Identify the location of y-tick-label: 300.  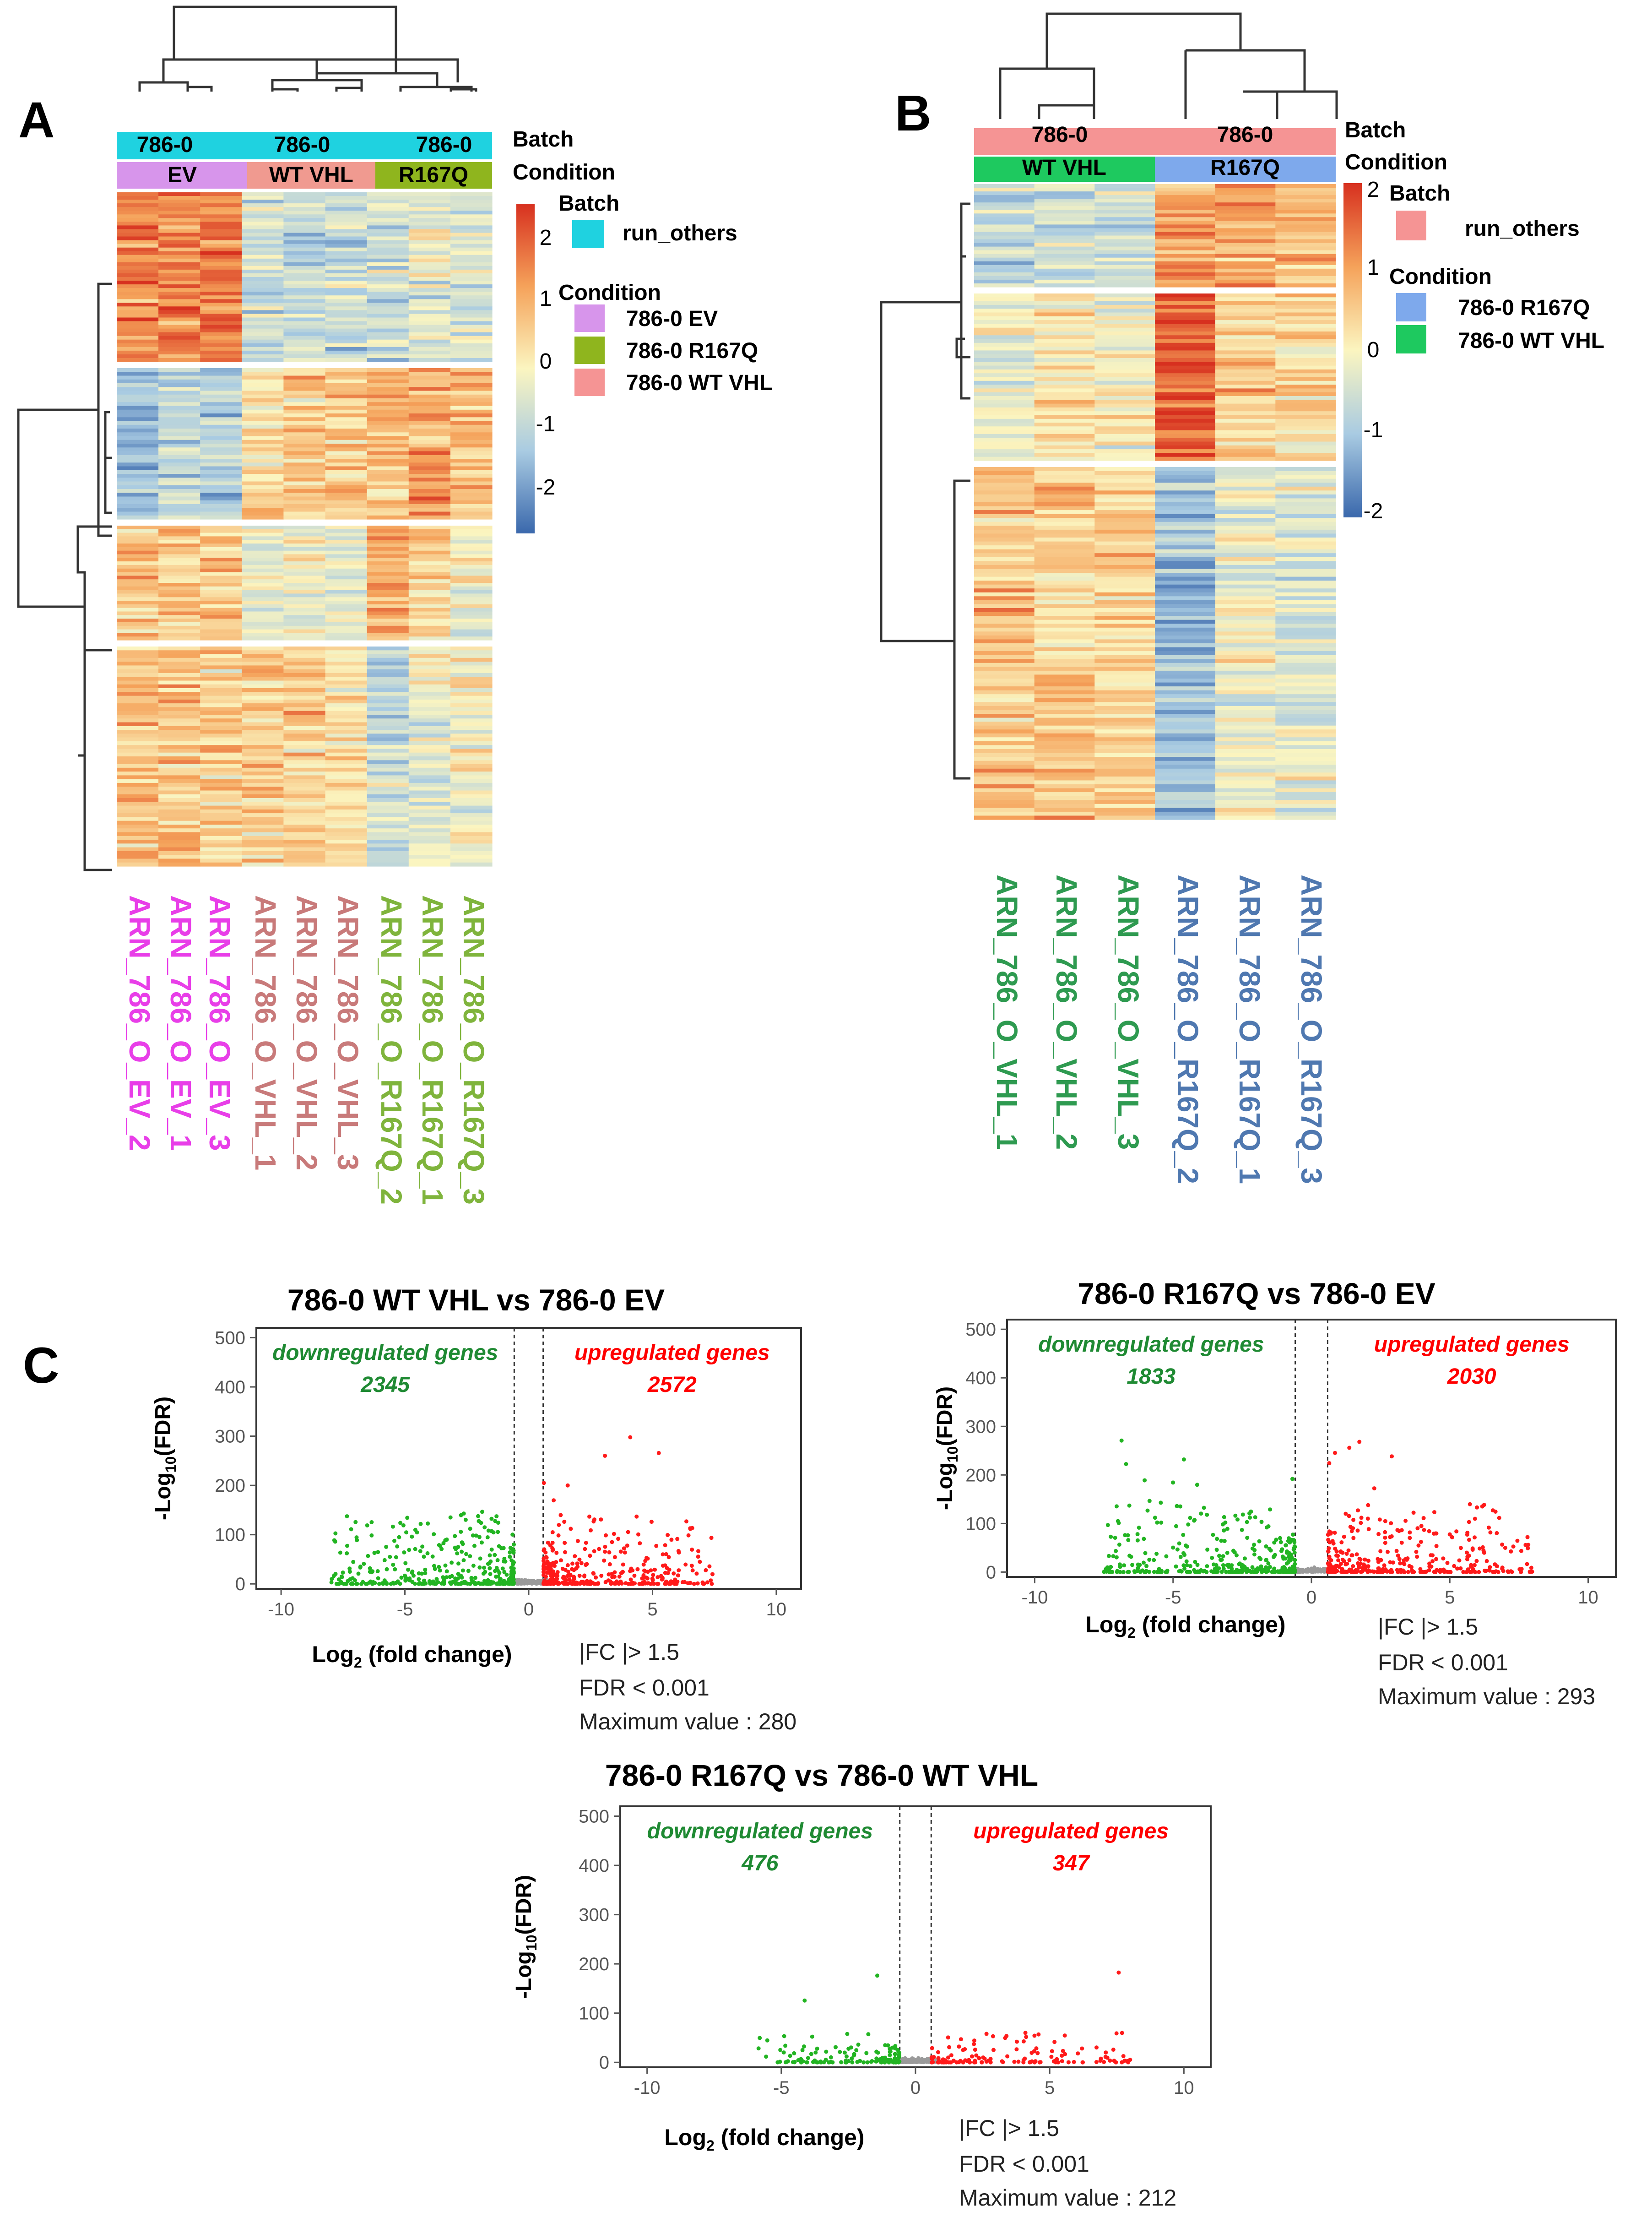
(230, 1437).